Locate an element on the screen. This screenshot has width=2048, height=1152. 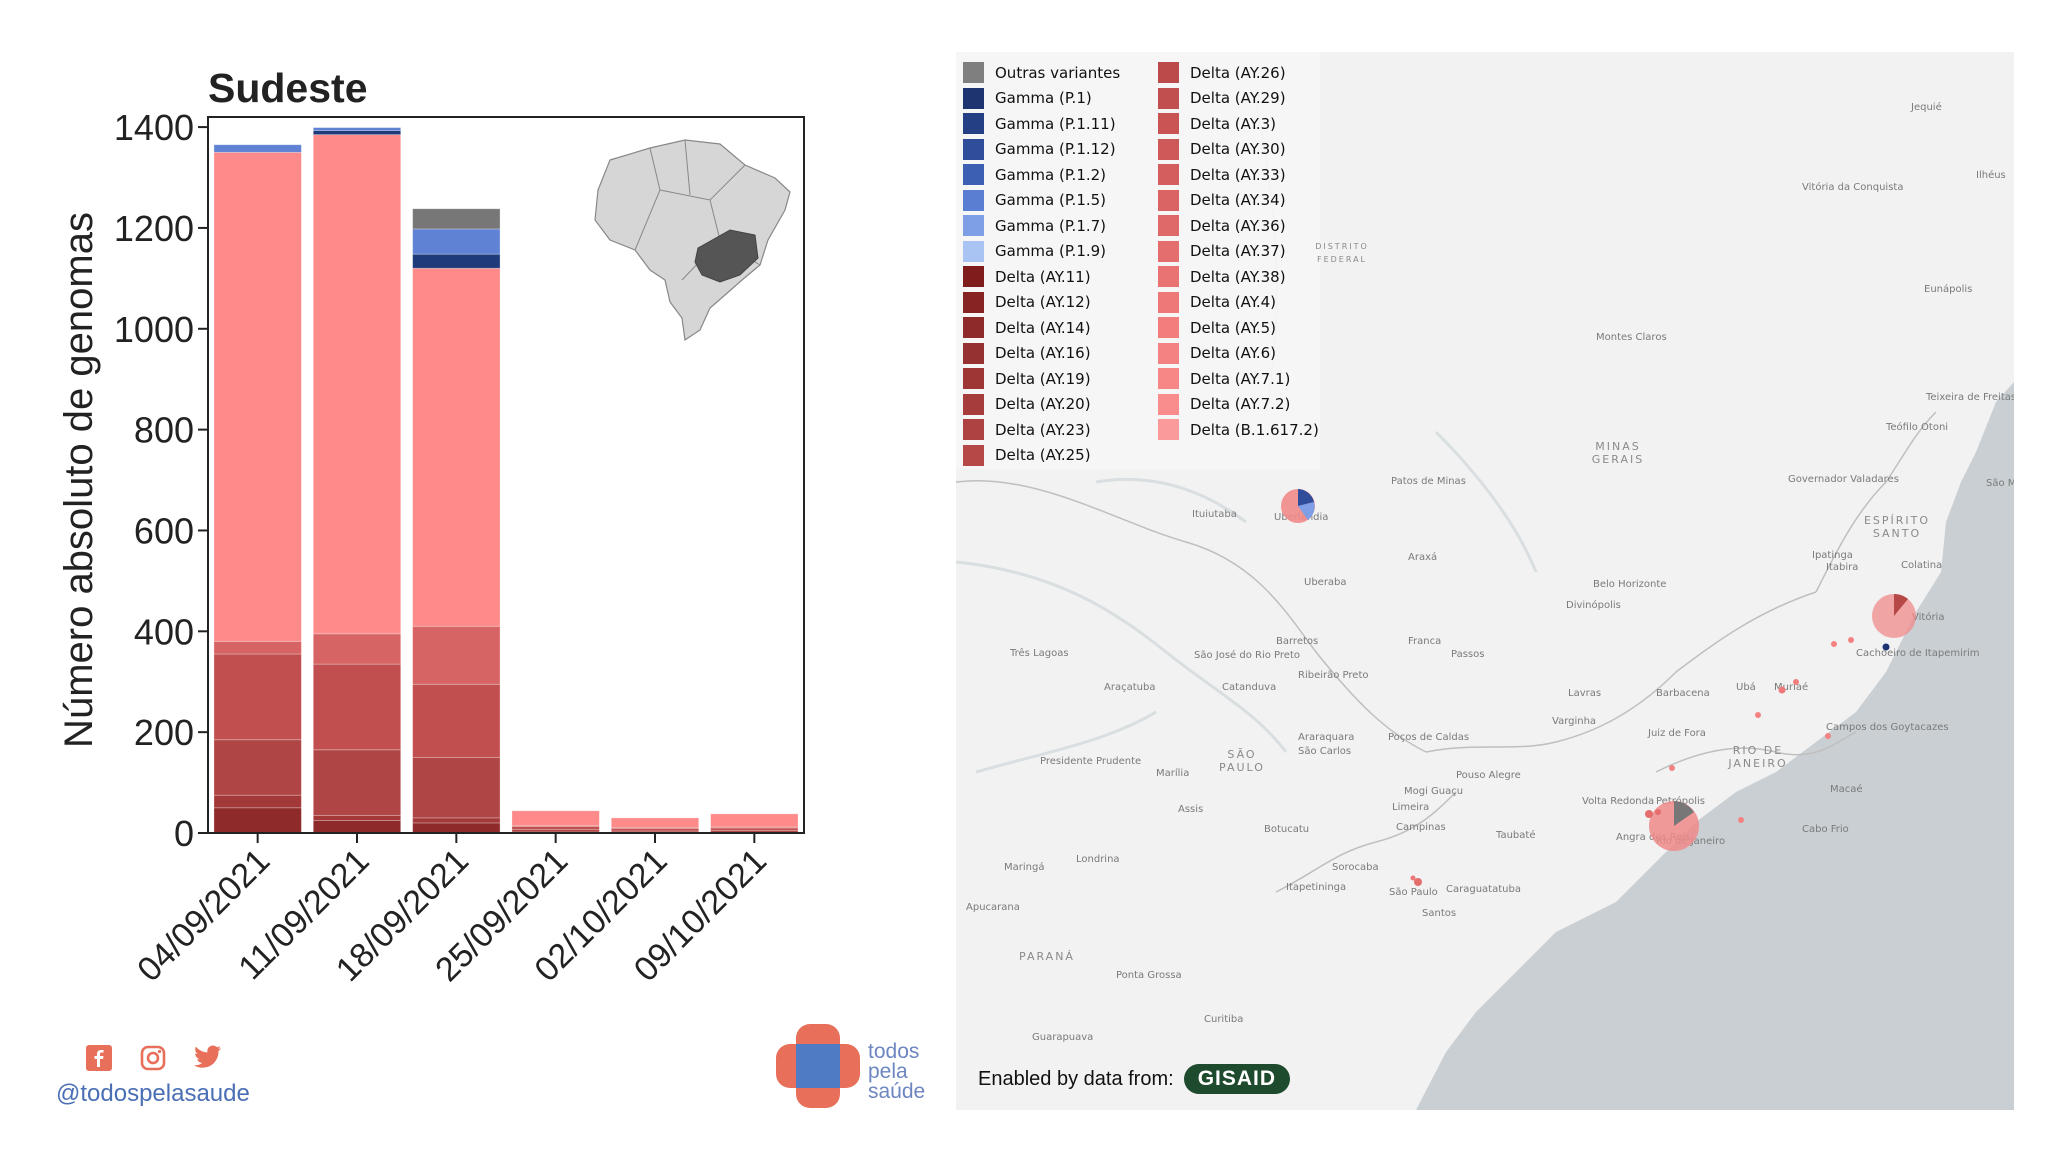
place-label: Juiz de Fora is located at coordinates (1677, 733).